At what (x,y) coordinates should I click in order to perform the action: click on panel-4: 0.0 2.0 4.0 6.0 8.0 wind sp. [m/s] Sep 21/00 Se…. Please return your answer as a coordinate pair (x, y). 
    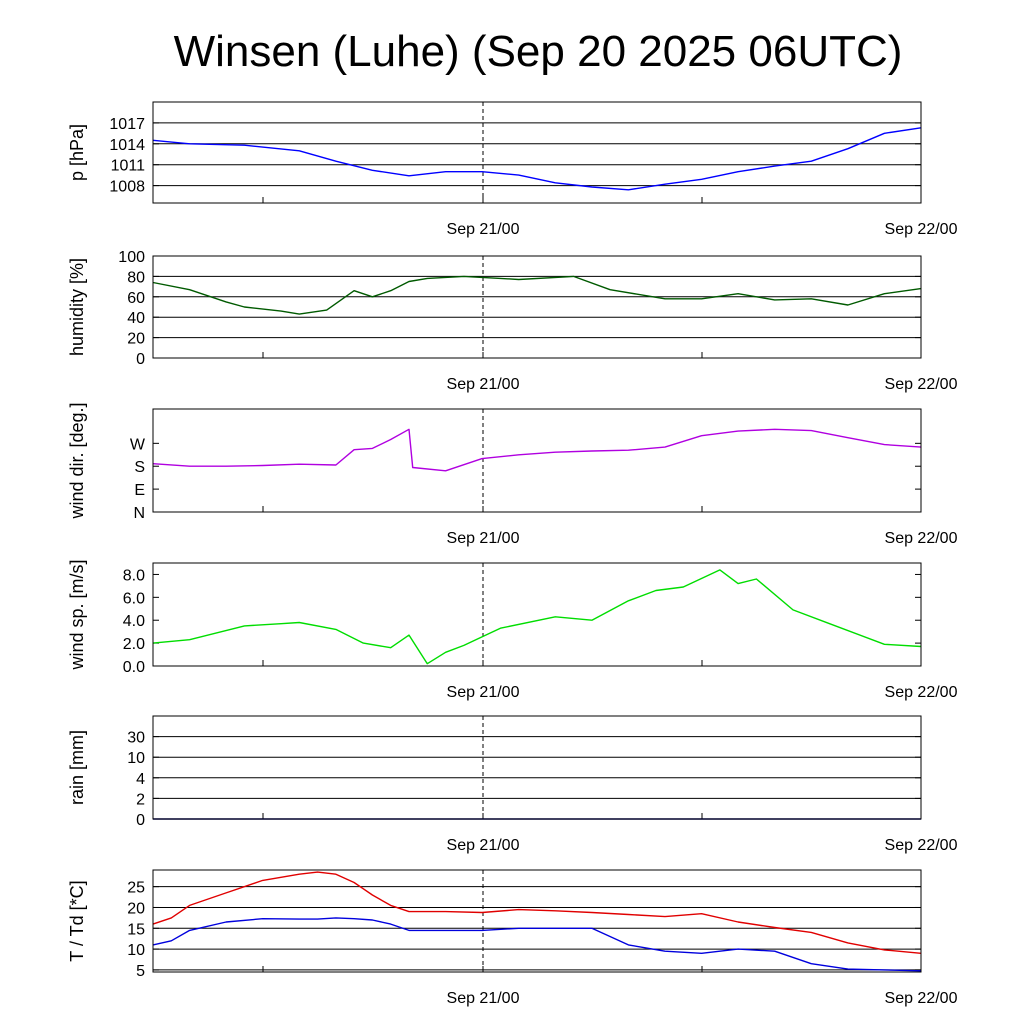
    Looking at the image, I should click on (512, 630).